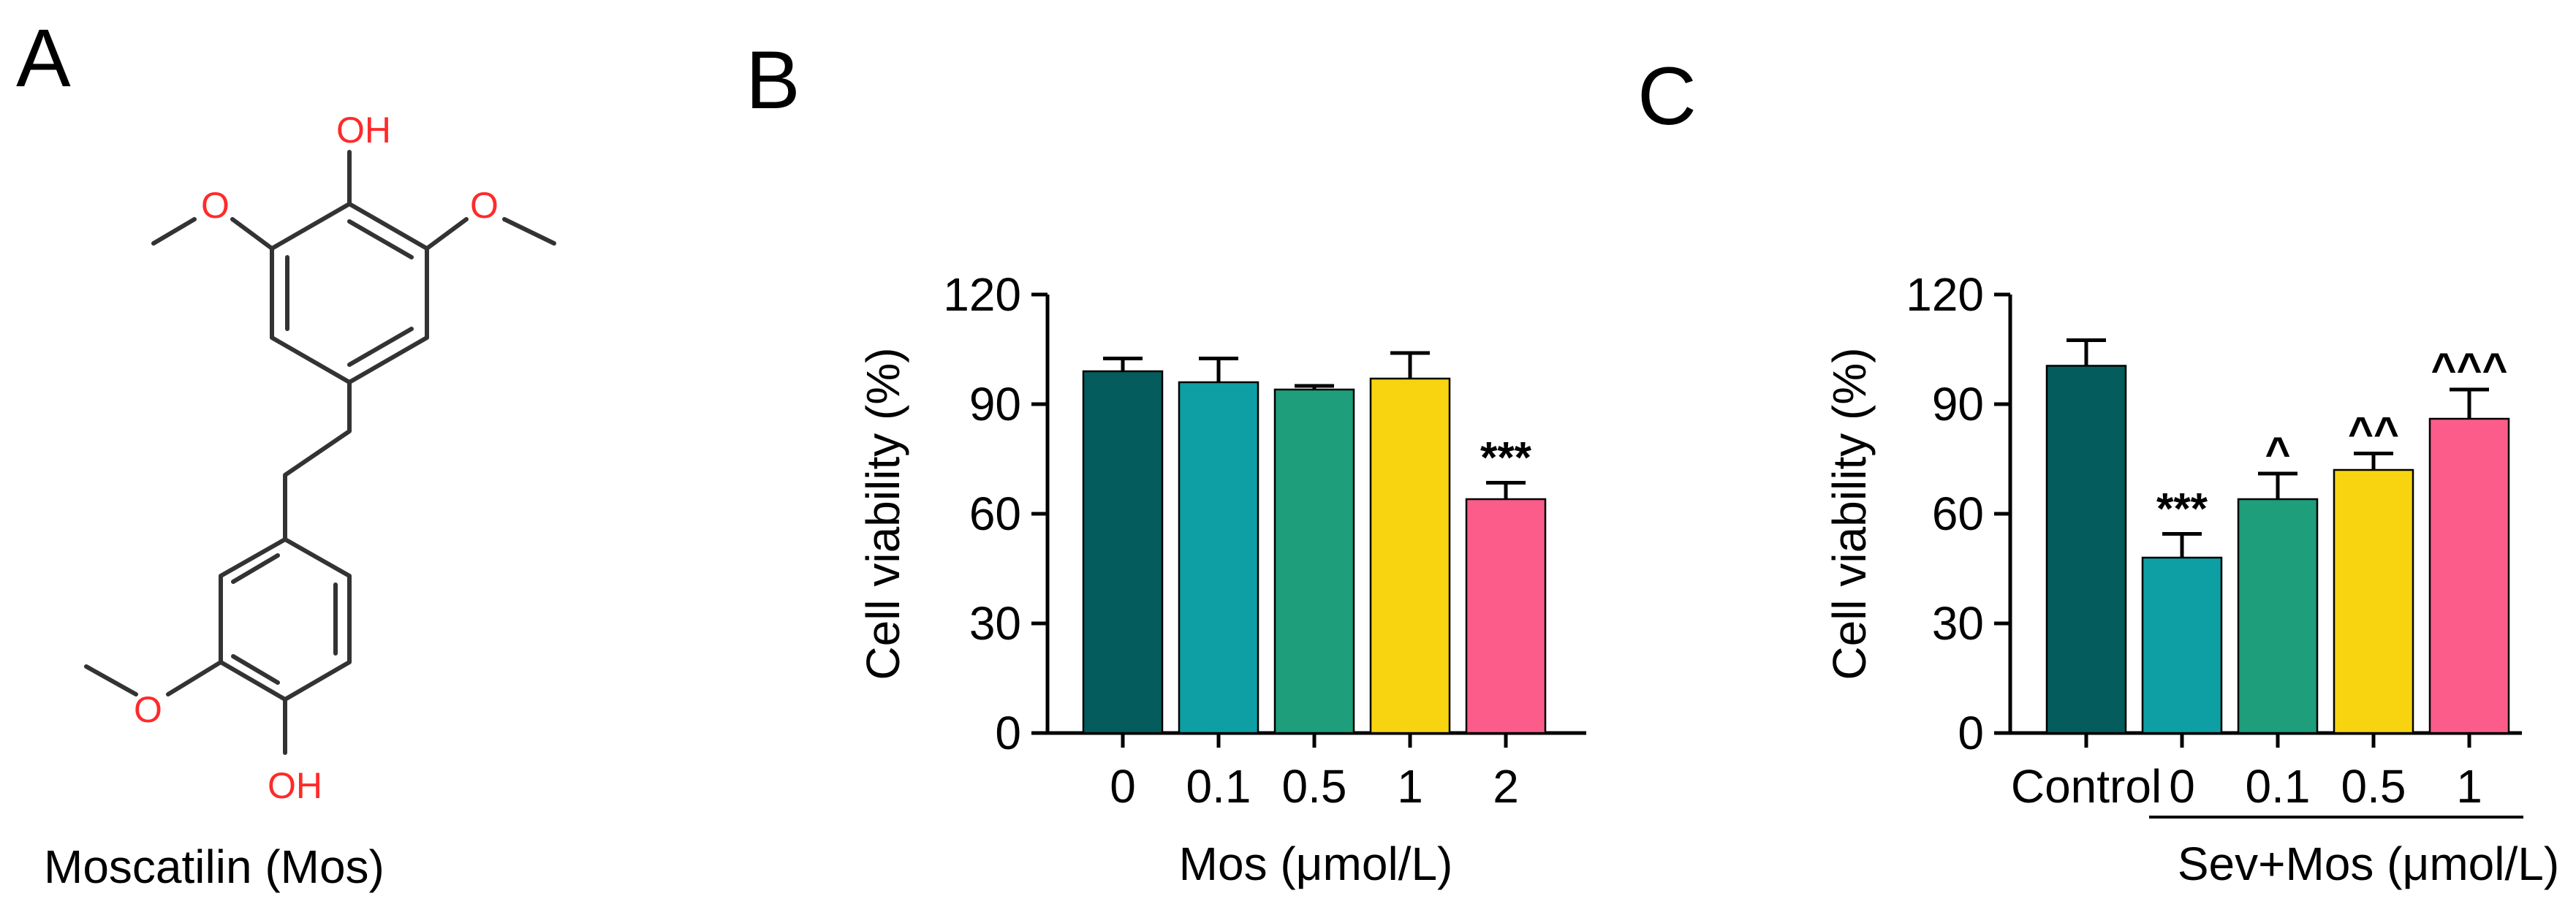 Image resolution: width=2576 pixels, height=915 pixels. I want to click on x-tick-label-c-2: 0.1, so click(2278, 786).